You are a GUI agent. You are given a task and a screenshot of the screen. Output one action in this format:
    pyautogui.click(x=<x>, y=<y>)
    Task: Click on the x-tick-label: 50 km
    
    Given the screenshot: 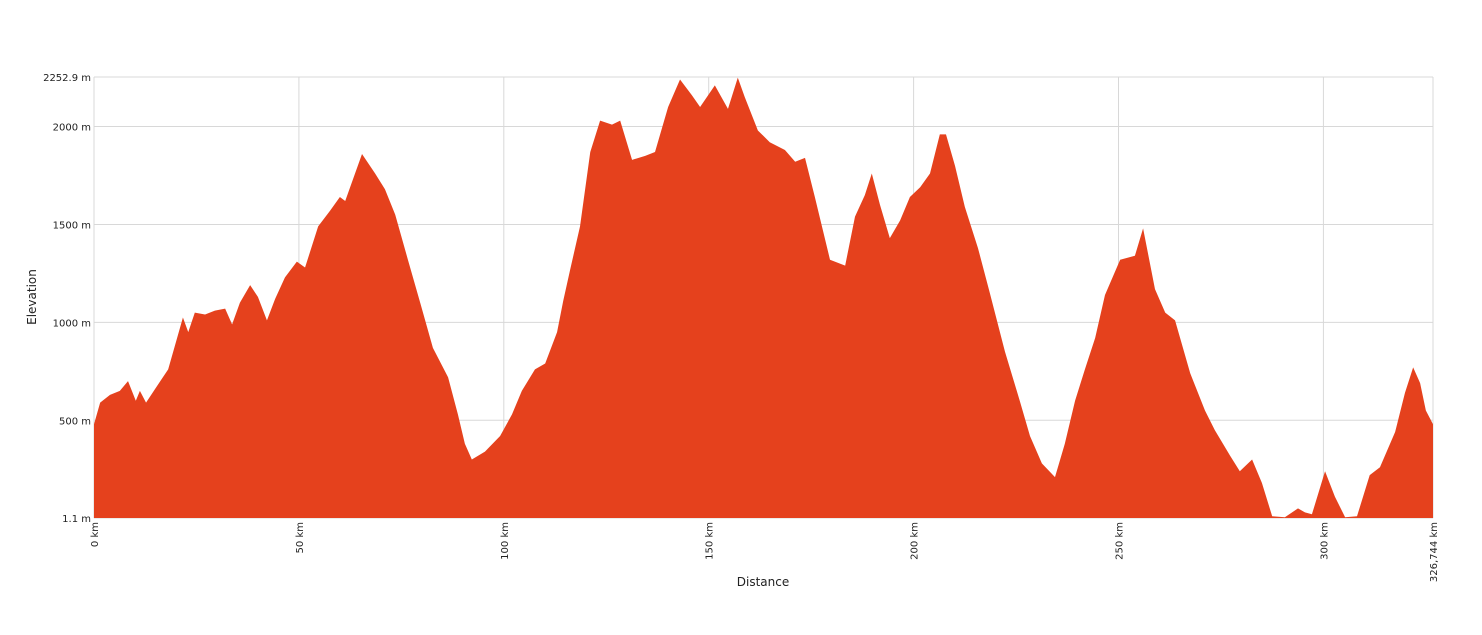 What is the action you would take?
    pyautogui.click(x=300, y=537)
    